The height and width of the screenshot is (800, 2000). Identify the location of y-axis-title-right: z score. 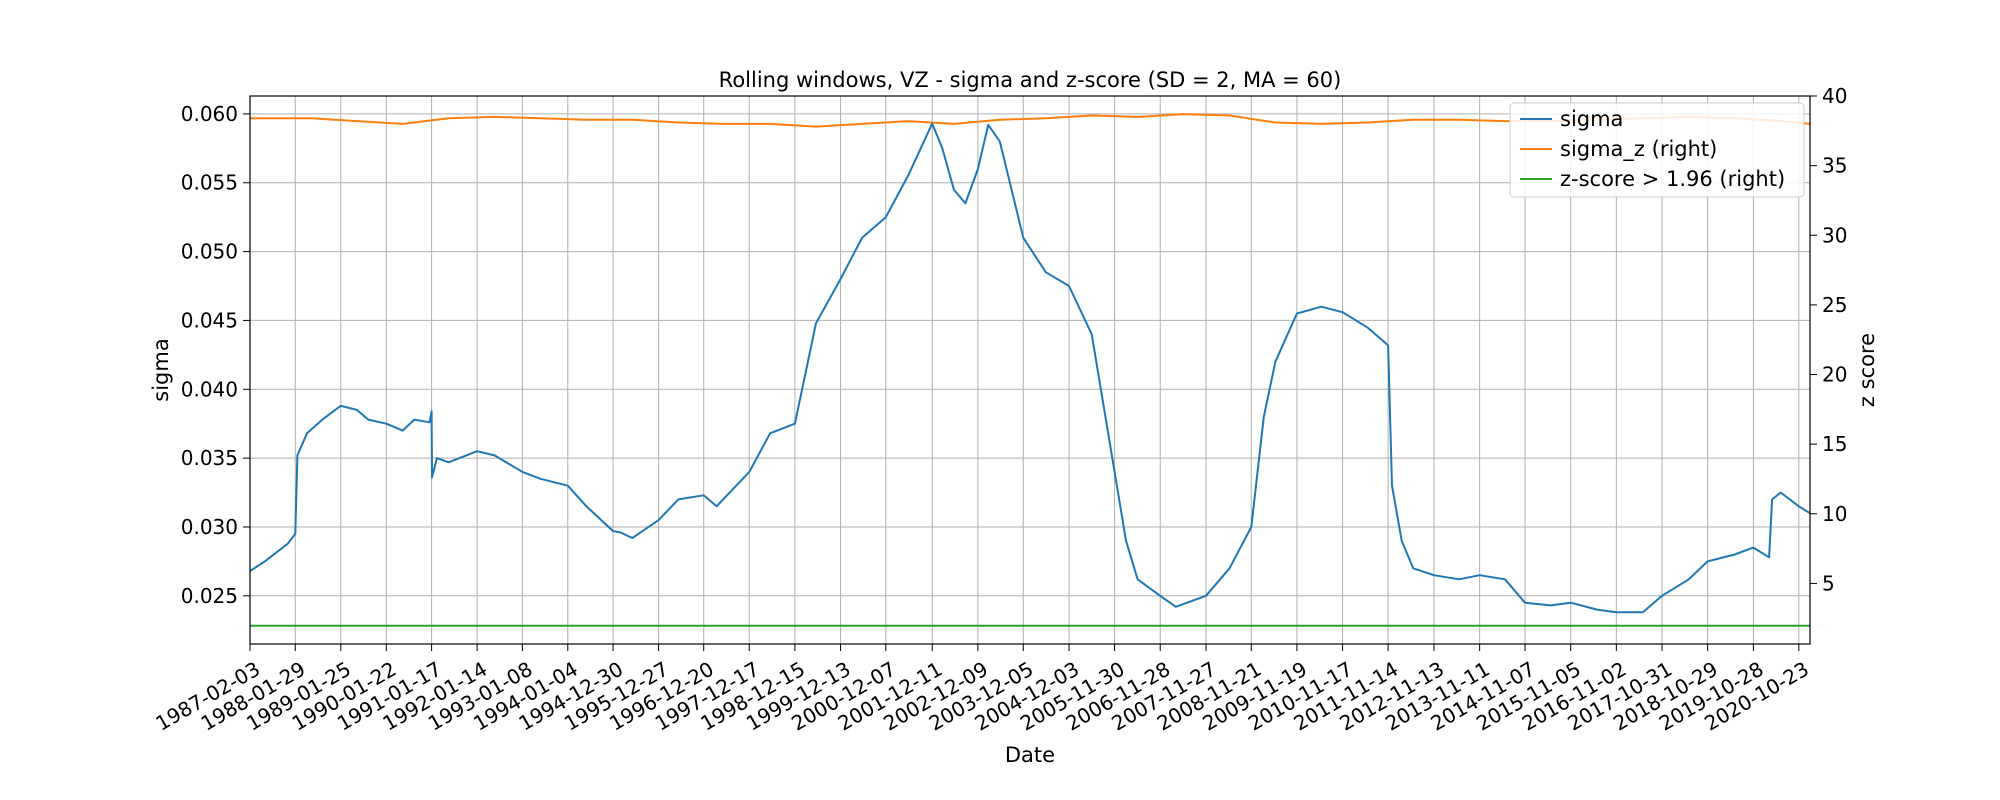
(1867, 370).